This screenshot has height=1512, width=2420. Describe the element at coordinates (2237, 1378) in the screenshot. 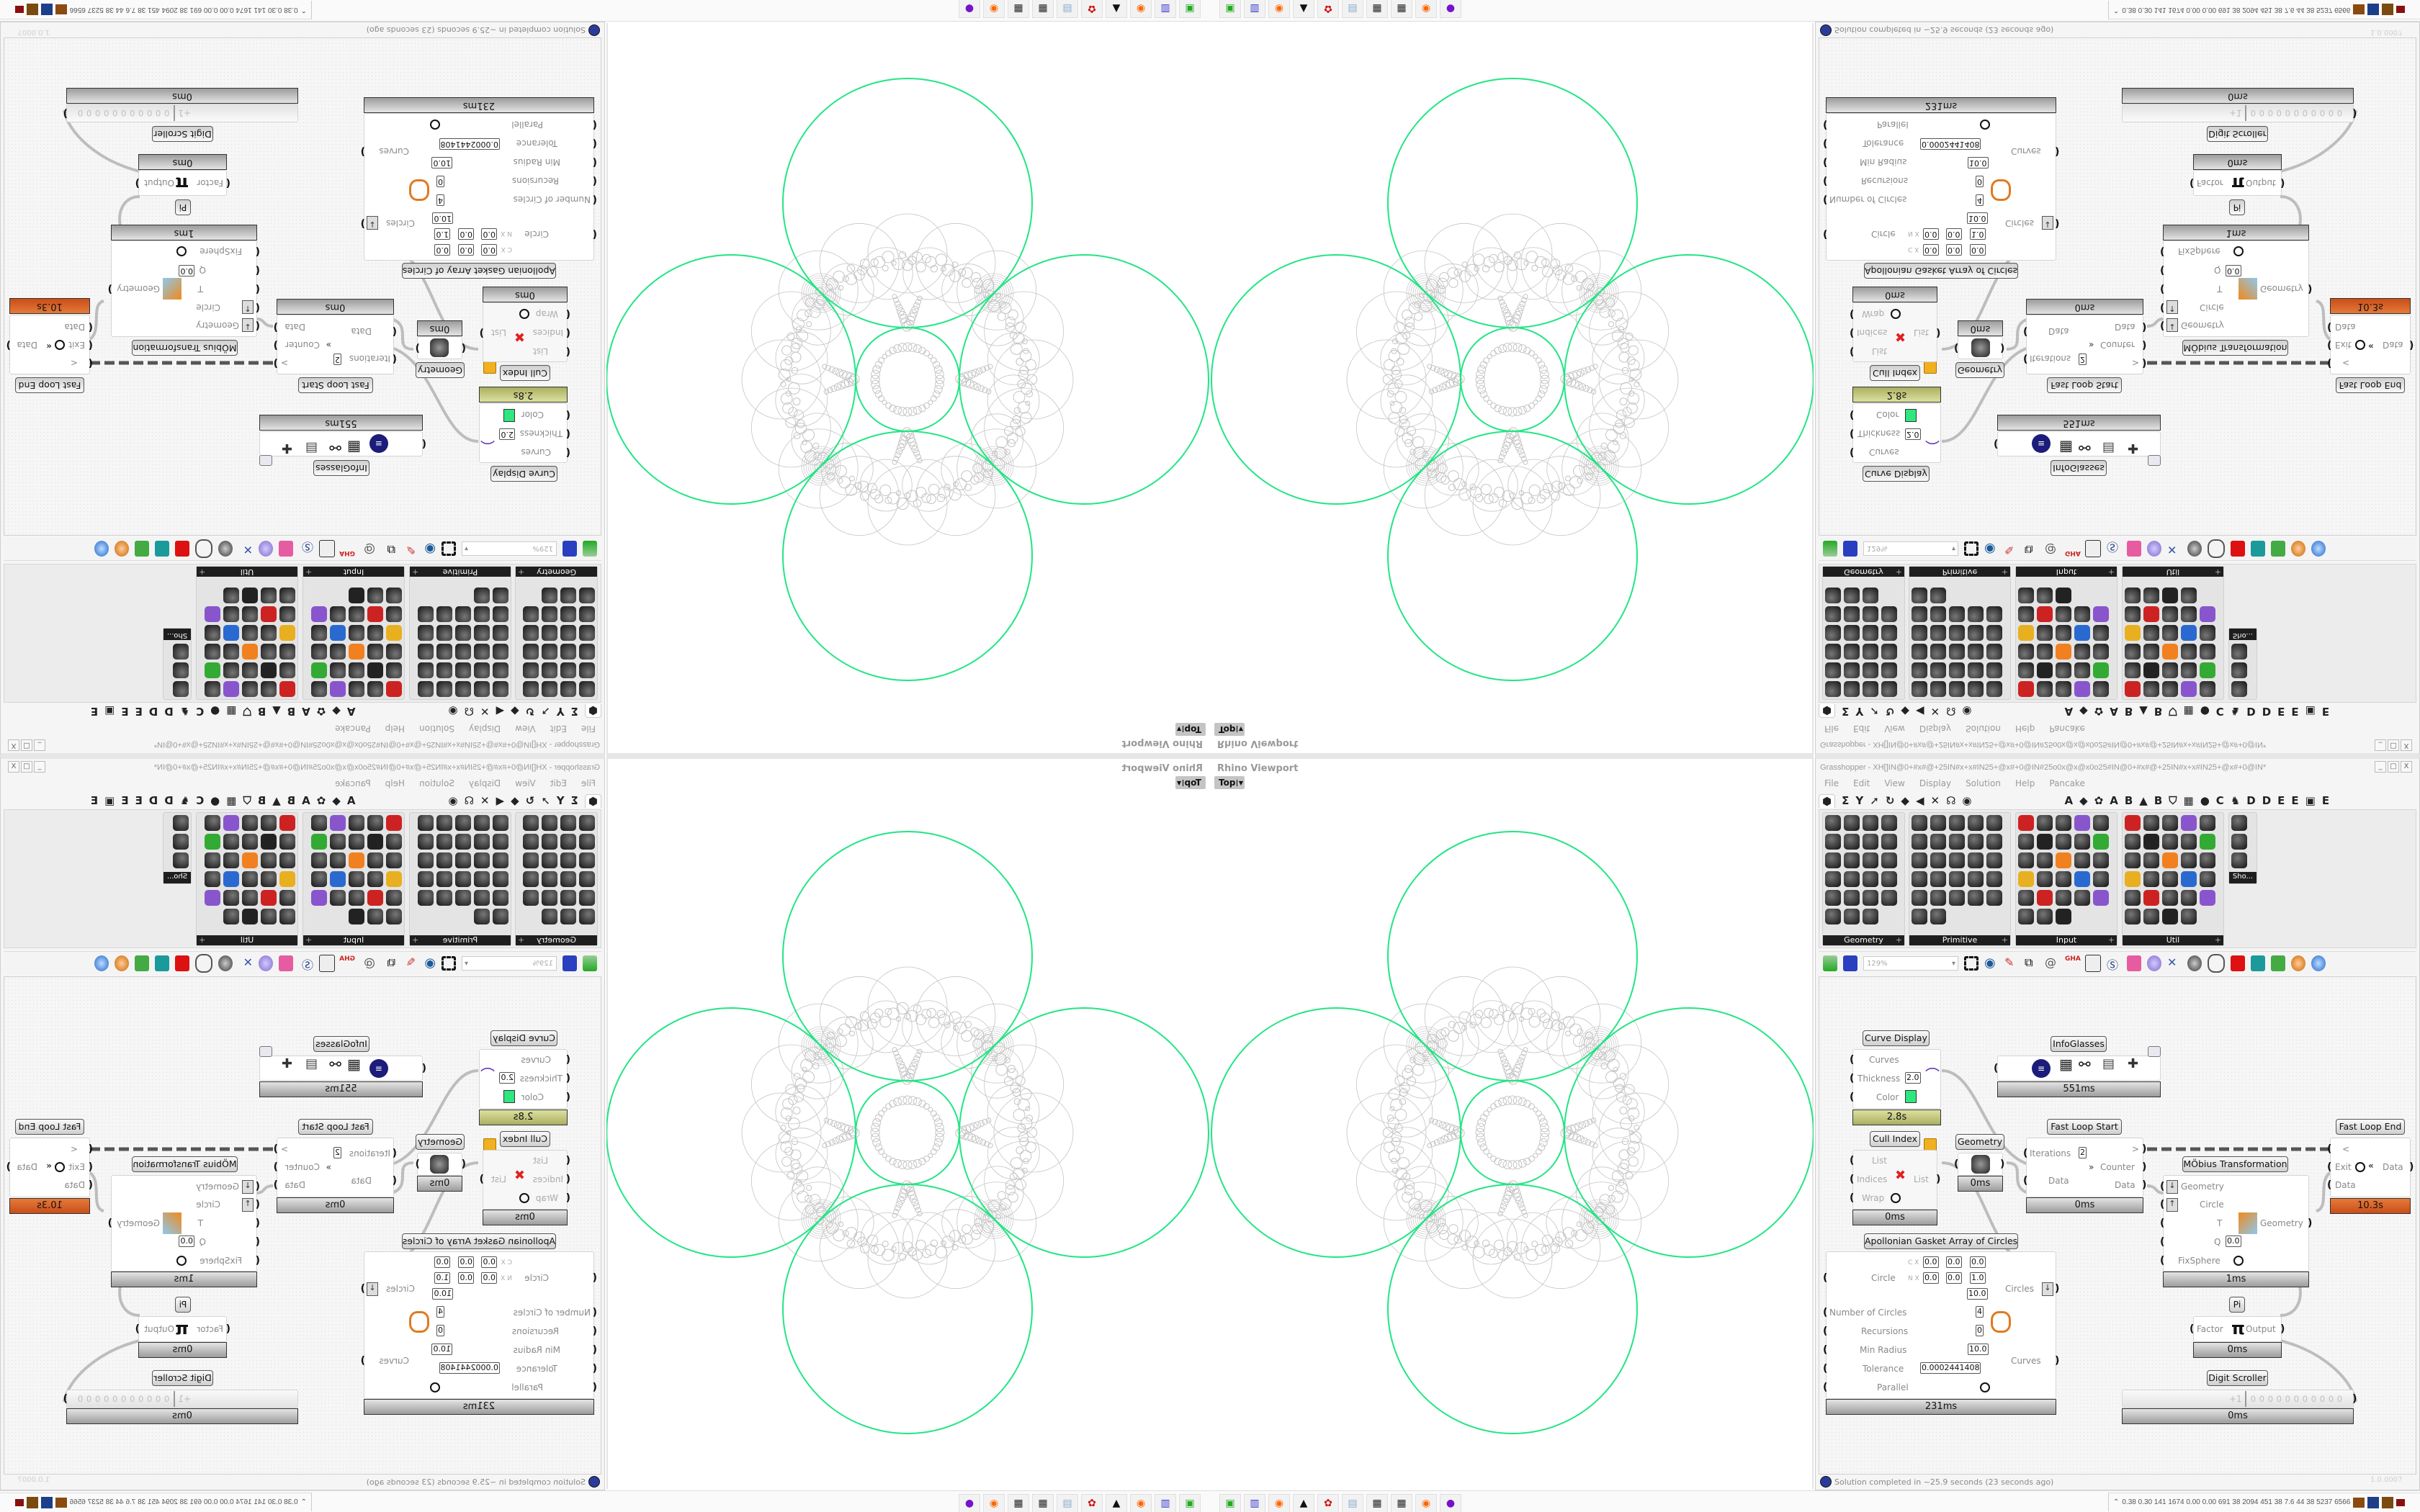

I see `digit-scroller-label: Digit Scroller` at that location.